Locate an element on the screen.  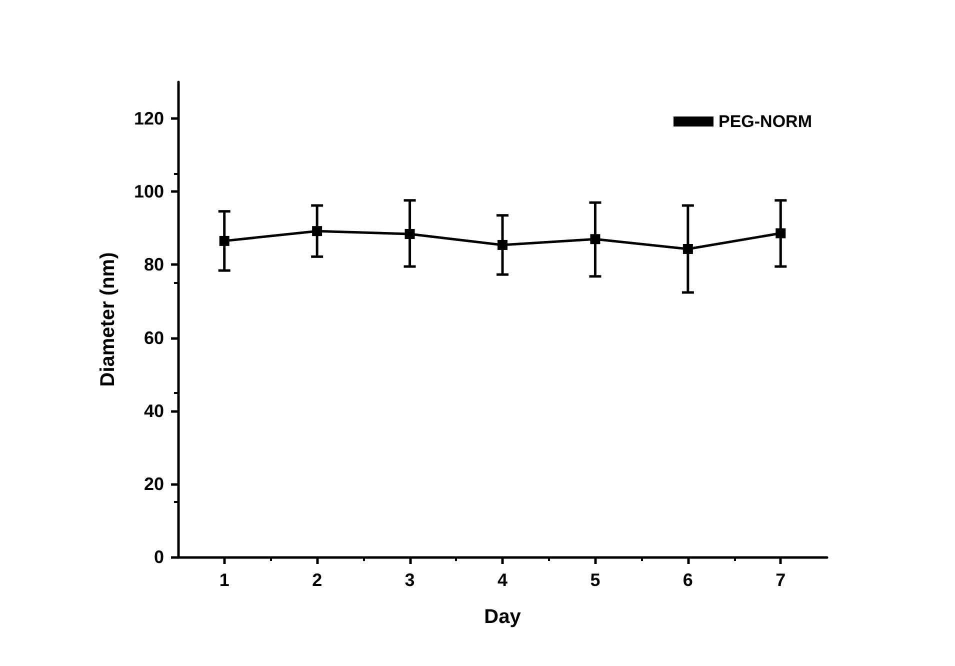
x-tick-label: 1 is located at coordinates (224, 580).